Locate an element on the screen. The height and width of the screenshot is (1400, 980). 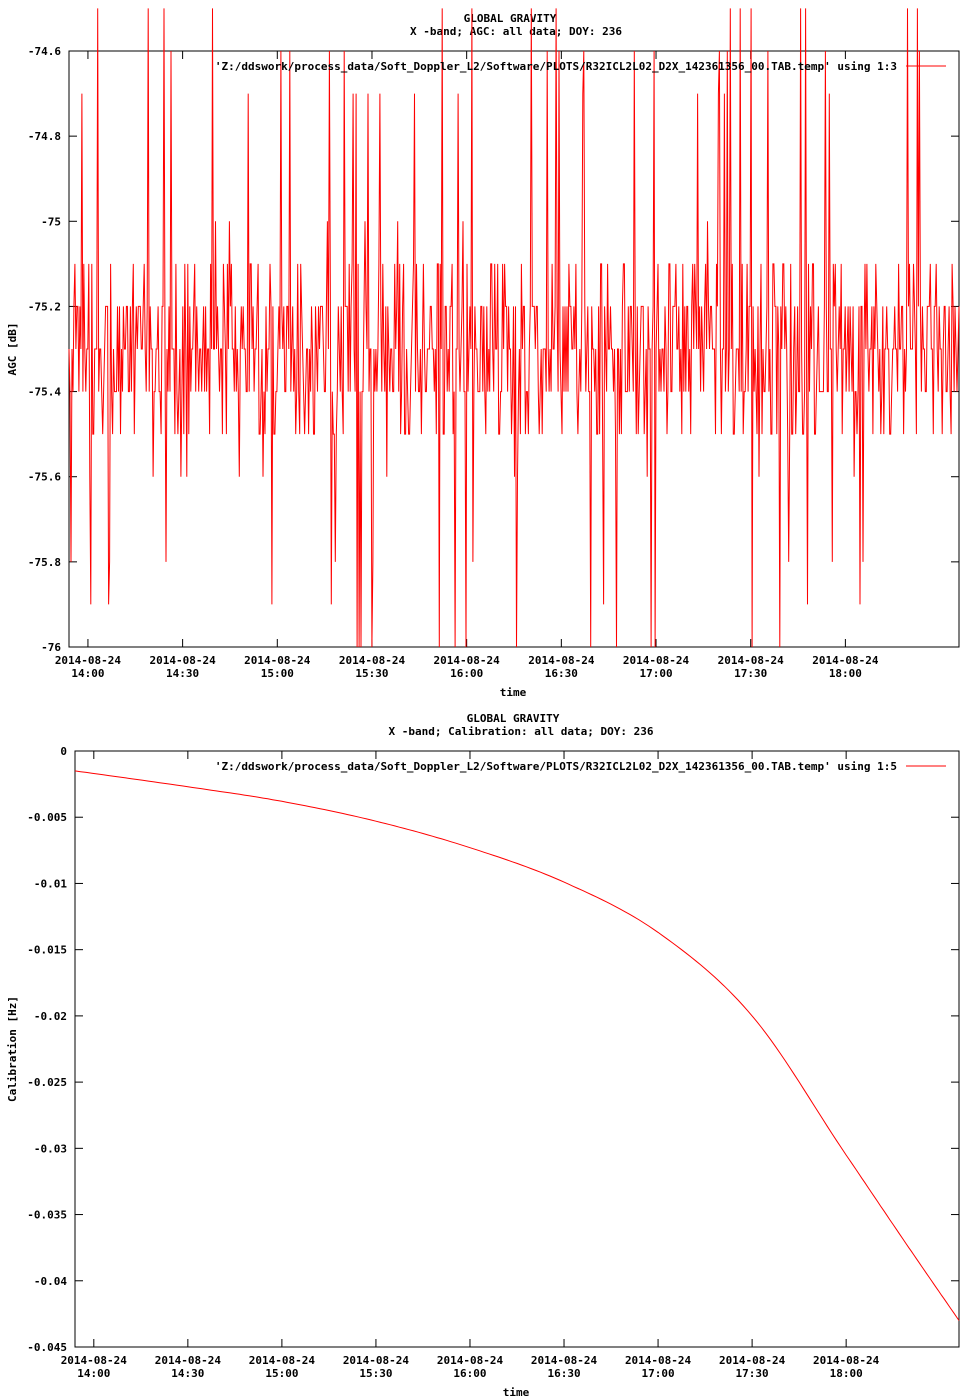
y-tick-label: -0.015 is located at coordinates (47, 950).